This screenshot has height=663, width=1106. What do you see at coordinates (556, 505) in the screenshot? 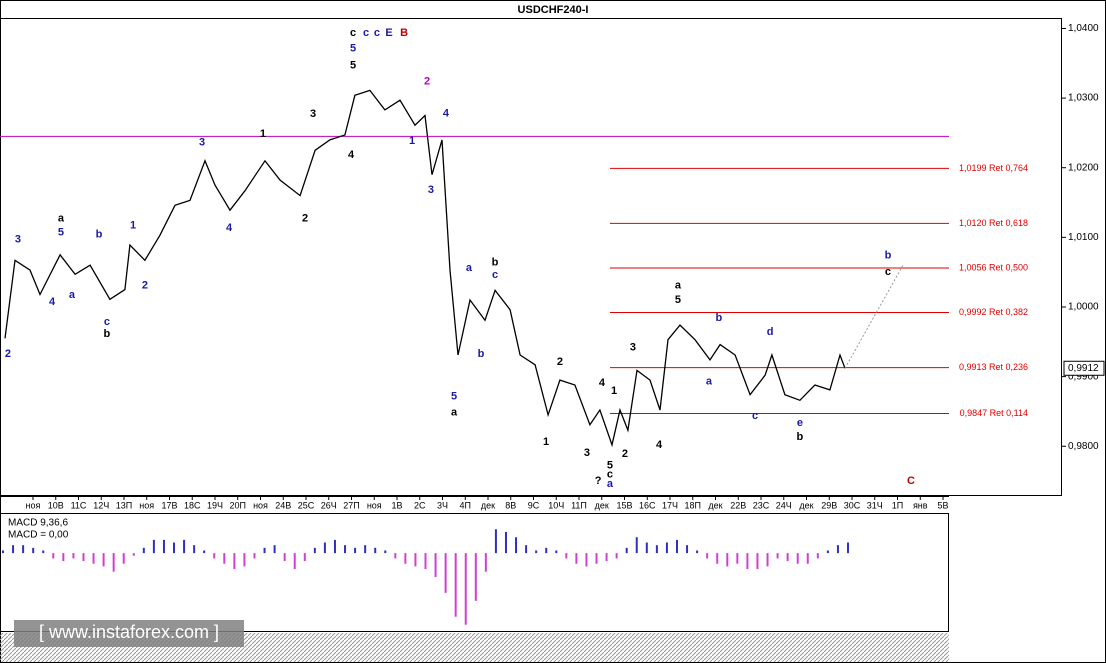
I see `x-tick-label: 10Ч` at bounding box center [556, 505].